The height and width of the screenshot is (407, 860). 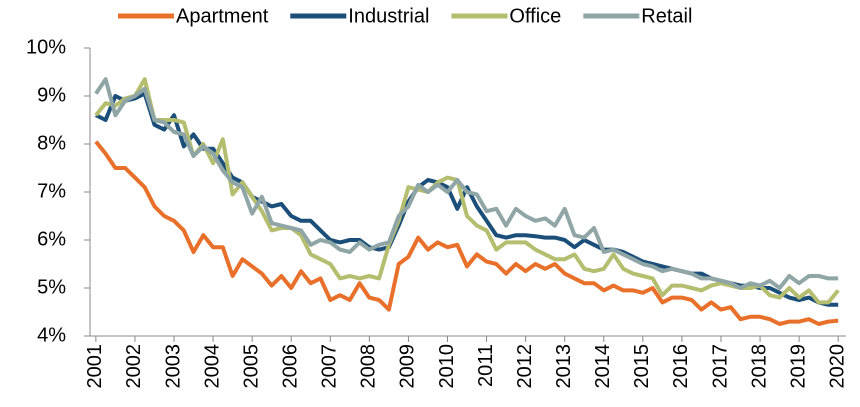 I want to click on y-tick-label: 10%, so click(x=46, y=47).